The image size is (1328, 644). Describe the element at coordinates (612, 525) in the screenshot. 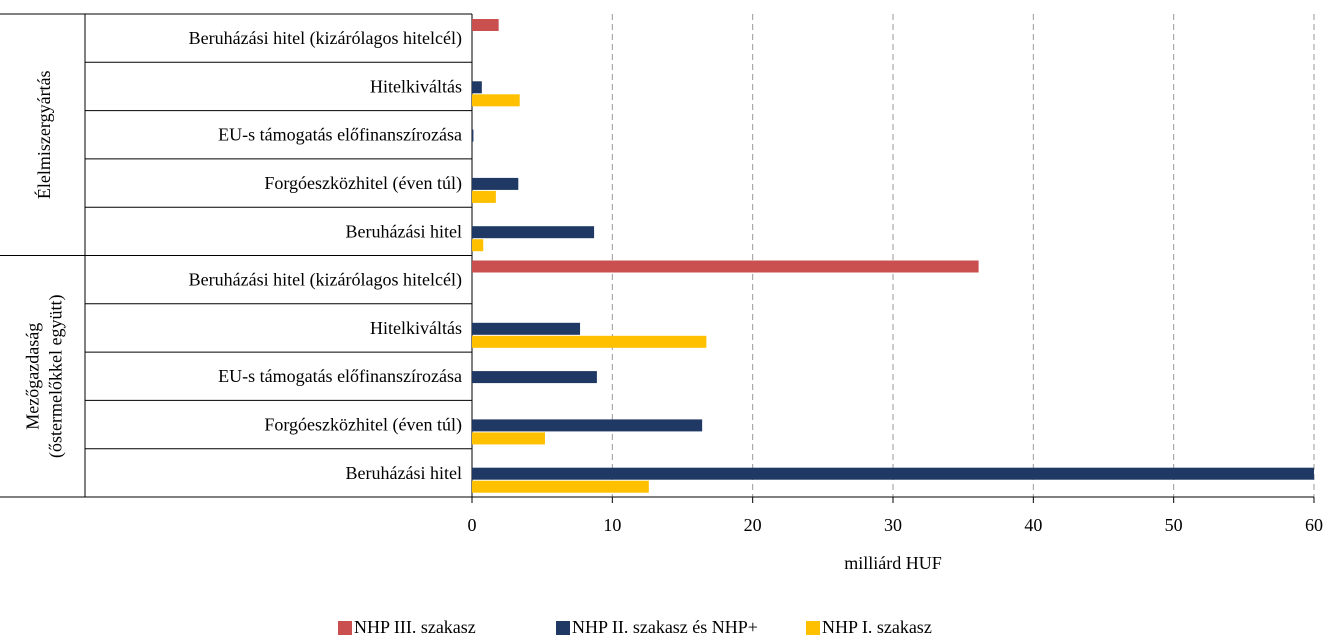

I see `x-tick-label: 10` at that location.